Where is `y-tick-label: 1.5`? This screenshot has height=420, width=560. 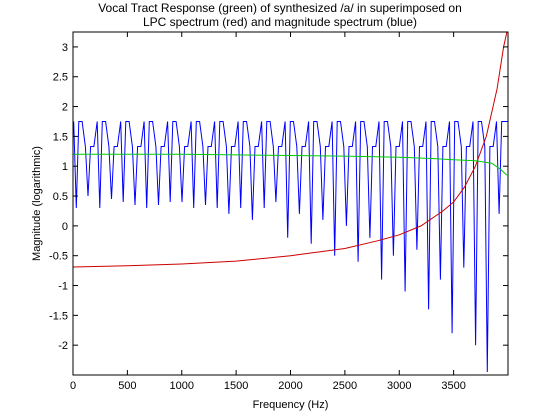 y-tick-label: 1.5 is located at coordinates (60, 137).